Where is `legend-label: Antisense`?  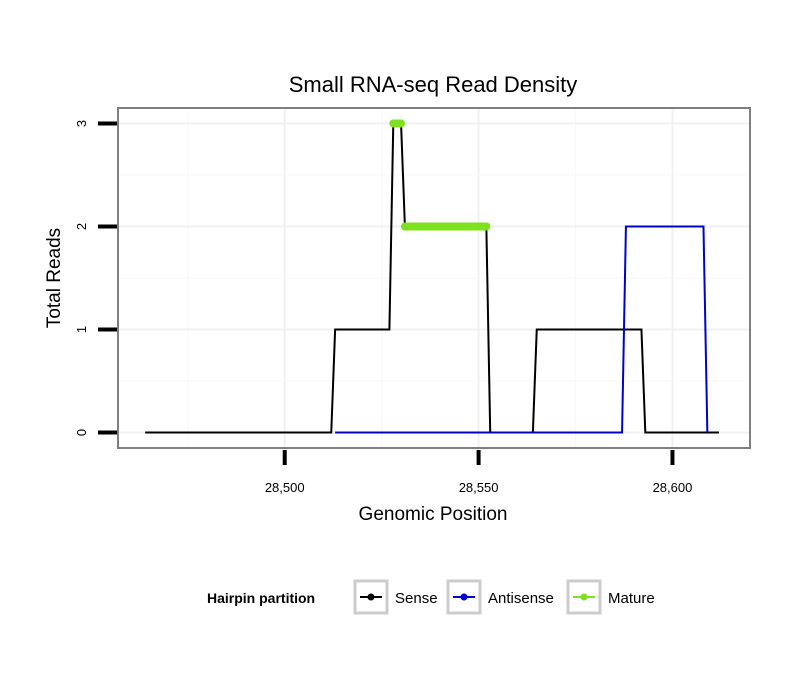
legend-label: Antisense is located at coordinates (521, 598).